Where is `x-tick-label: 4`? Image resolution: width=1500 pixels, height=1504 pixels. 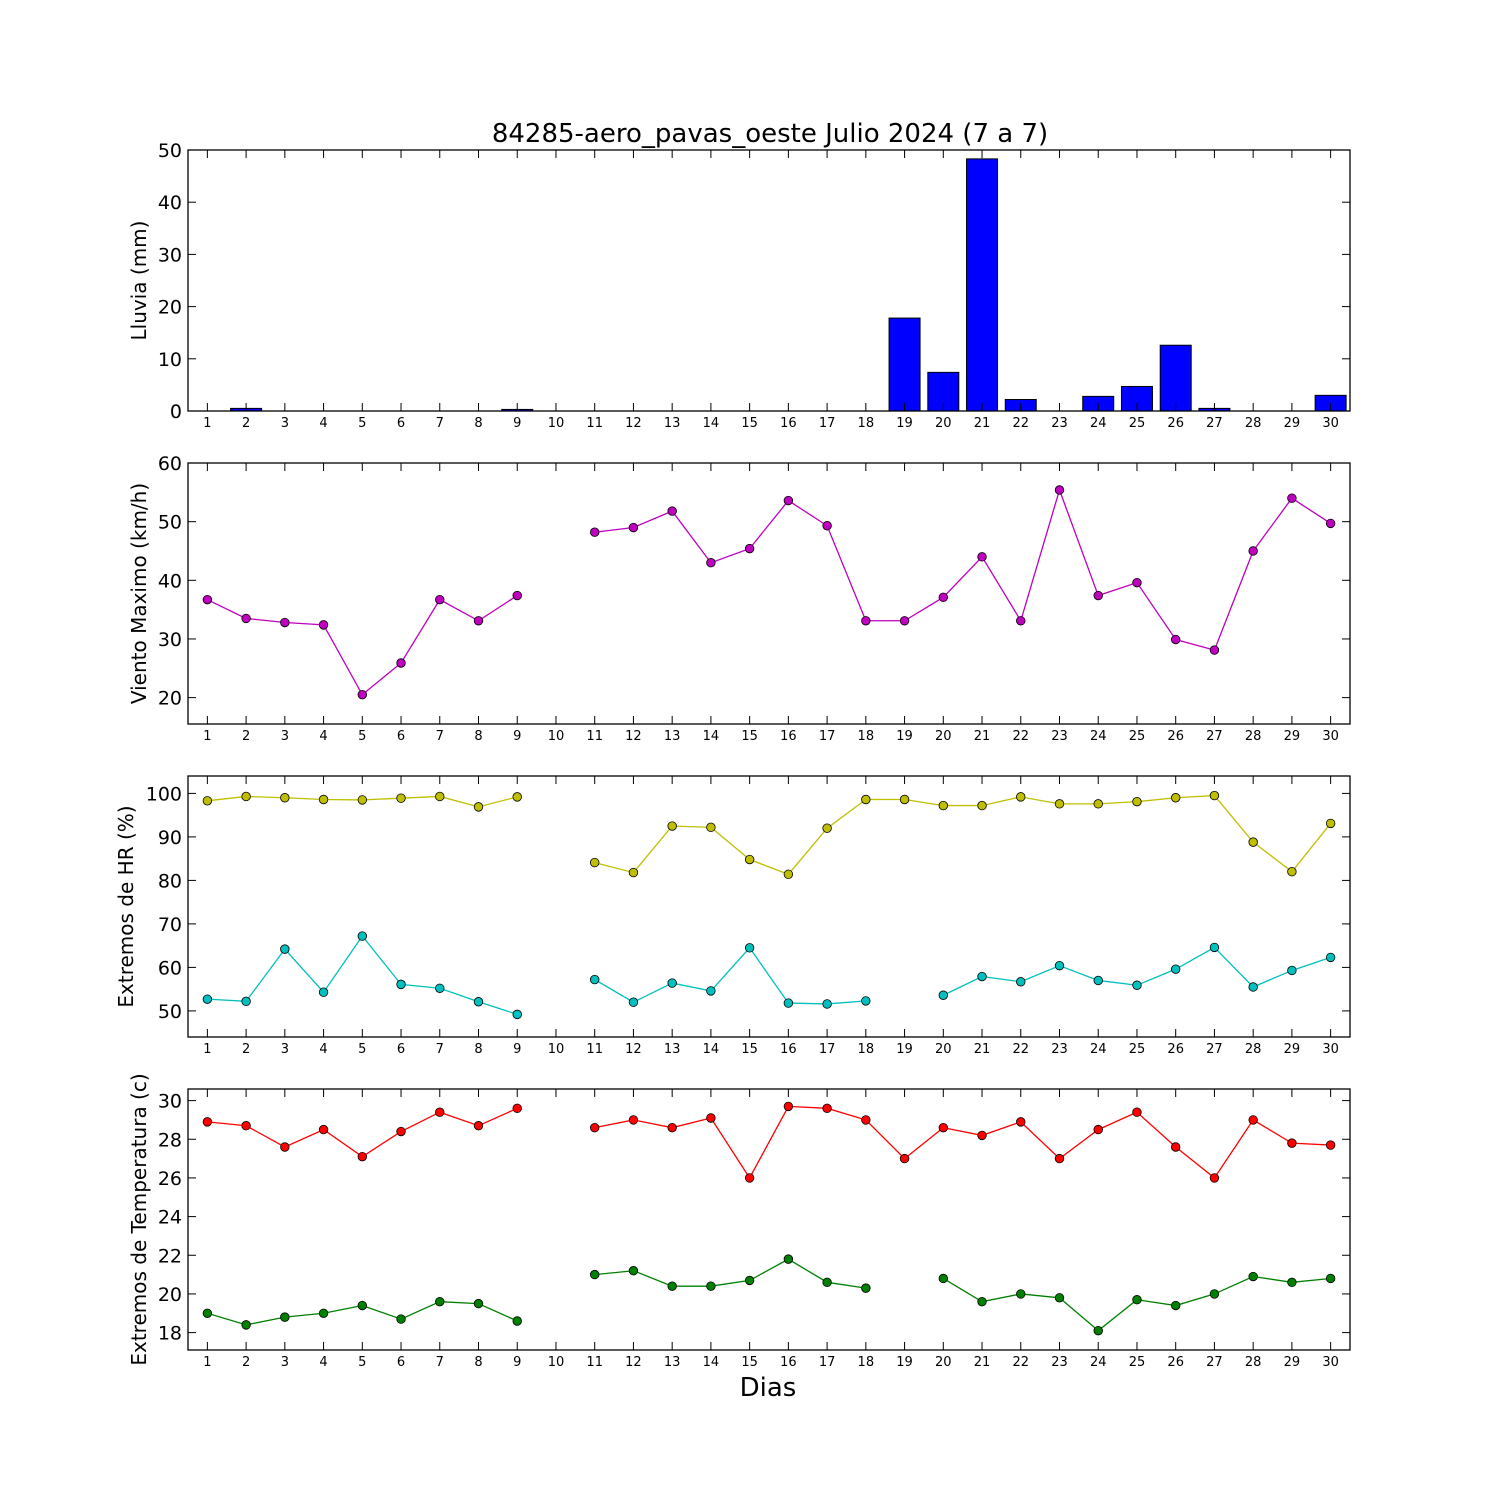 x-tick-label: 4 is located at coordinates (323, 1049).